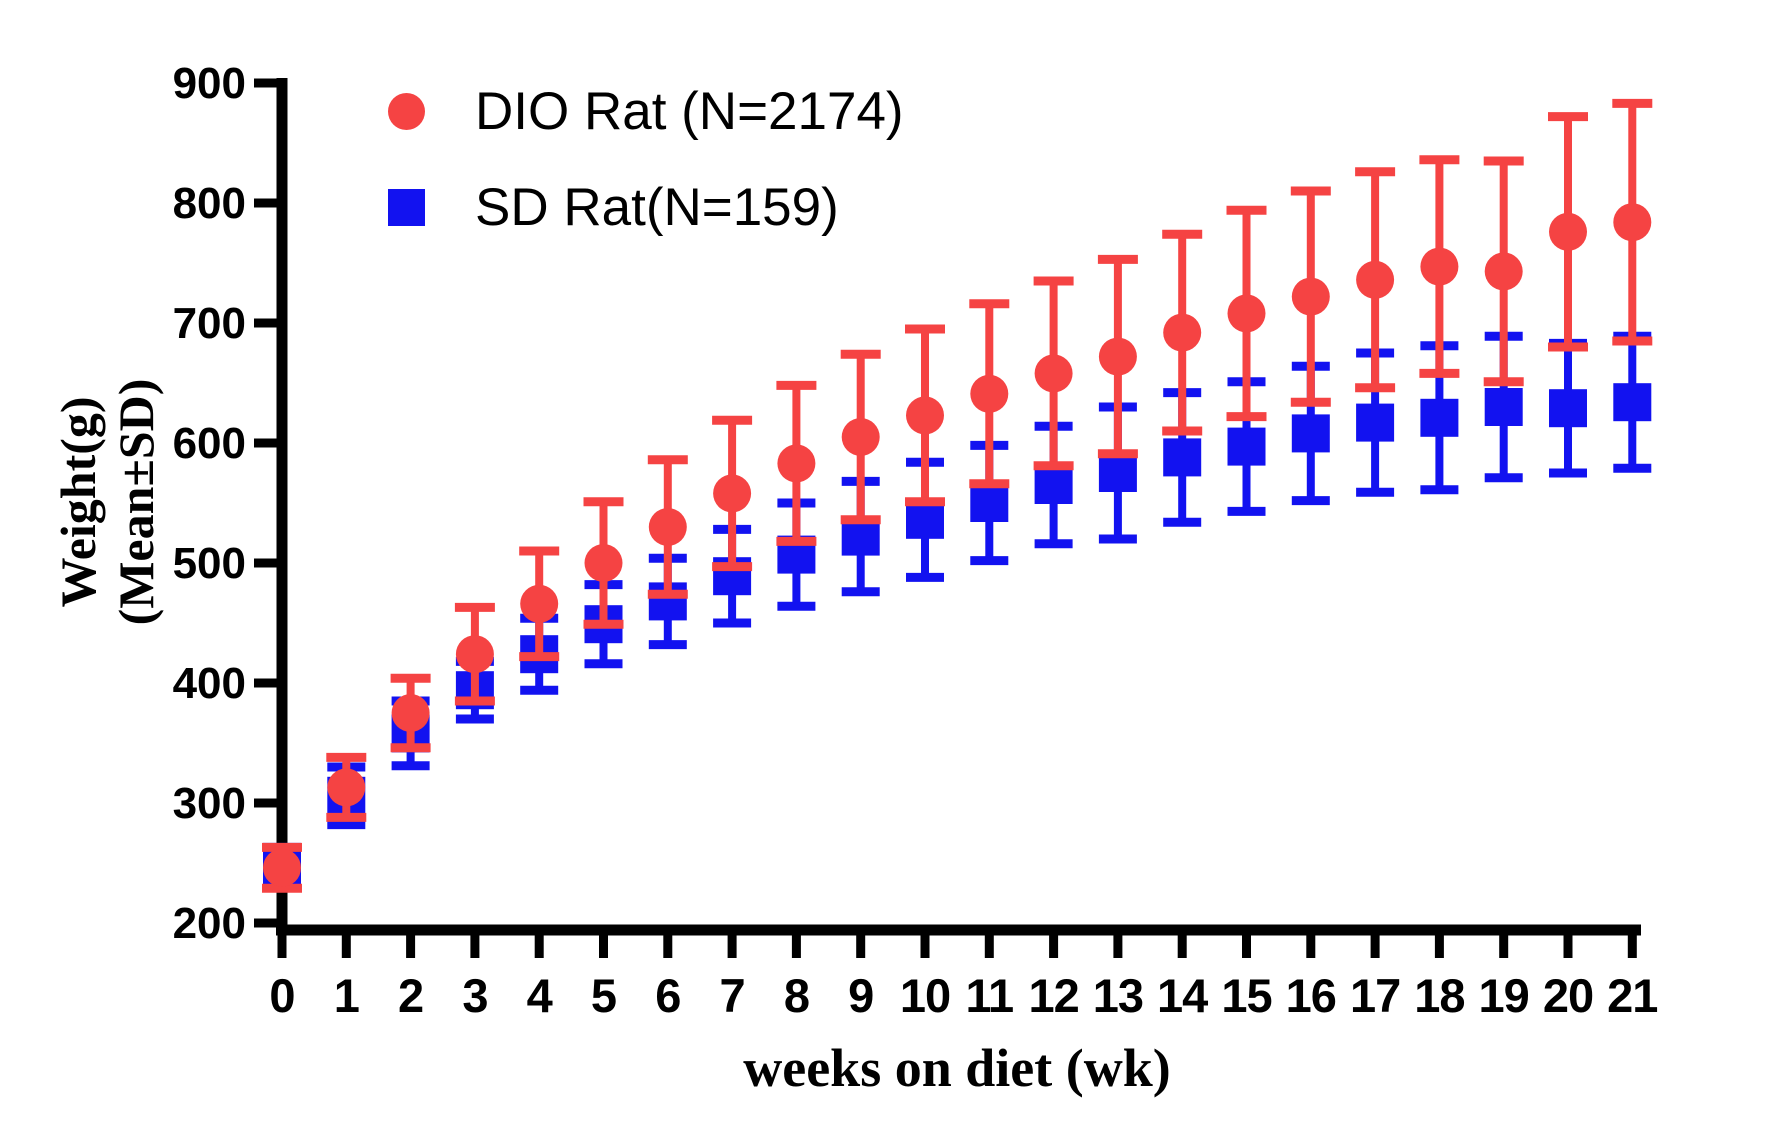 The width and height of the screenshot is (1772, 1141). What do you see at coordinates (1632, 995) in the screenshot?
I see `x-tick-label: 21` at bounding box center [1632, 995].